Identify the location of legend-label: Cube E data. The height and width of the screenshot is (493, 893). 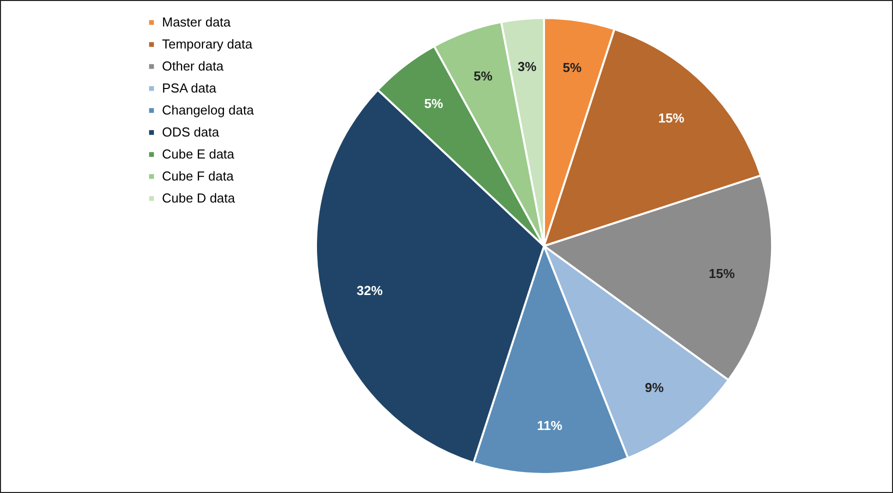
(199, 154).